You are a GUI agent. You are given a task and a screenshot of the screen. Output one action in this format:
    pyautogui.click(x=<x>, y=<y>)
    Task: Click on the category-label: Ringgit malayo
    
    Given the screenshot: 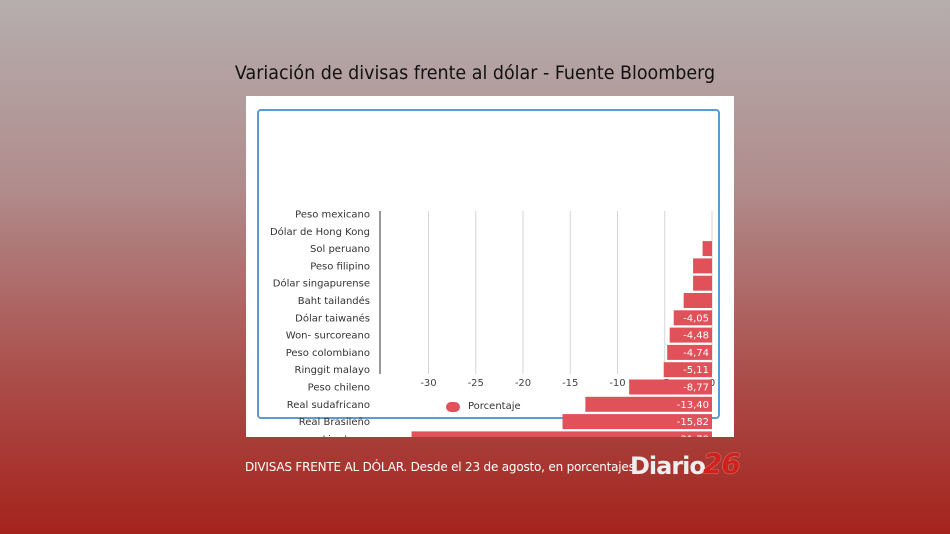 What is the action you would take?
    pyautogui.click(x=332, y=370)
    